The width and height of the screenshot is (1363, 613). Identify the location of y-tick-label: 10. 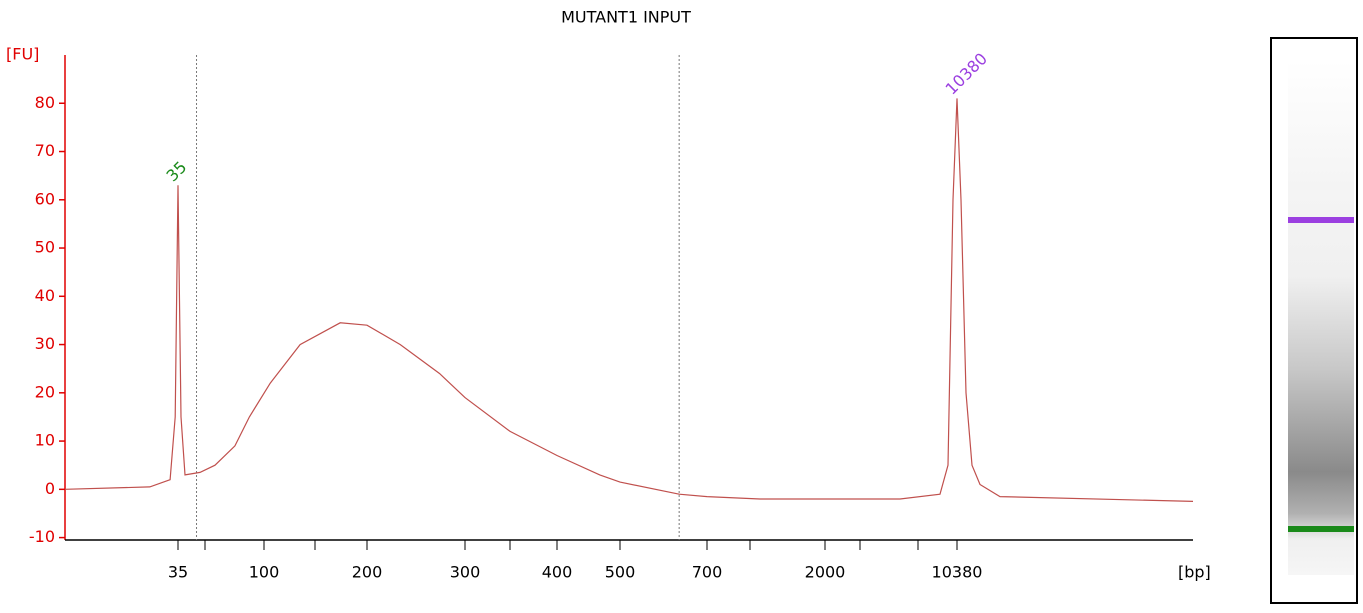
(45, 440).